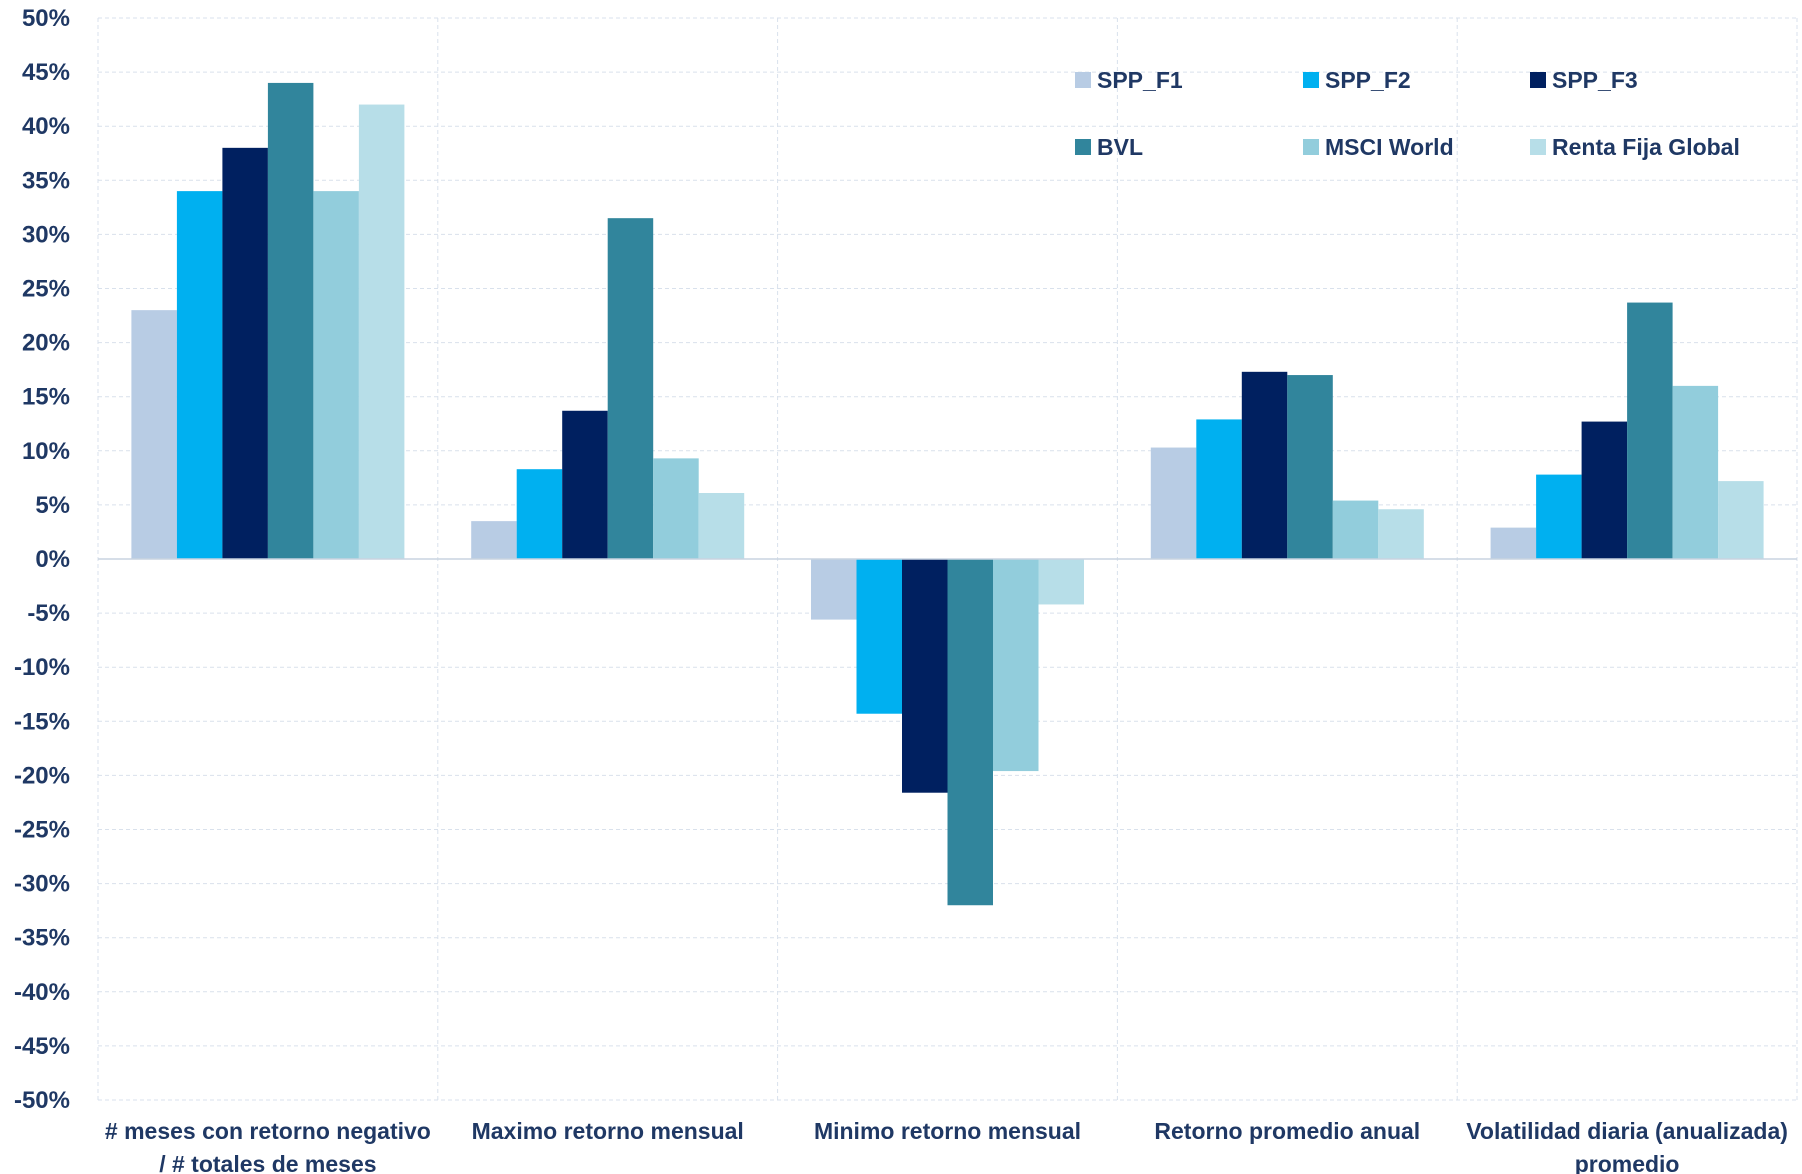 Image resolution: width=1802 pixels, height=1174 pixels. Describe the element at coordinates (268, 1131) in the screenshot. I see `x-category-label: # meses con retorno negativo` at that location.